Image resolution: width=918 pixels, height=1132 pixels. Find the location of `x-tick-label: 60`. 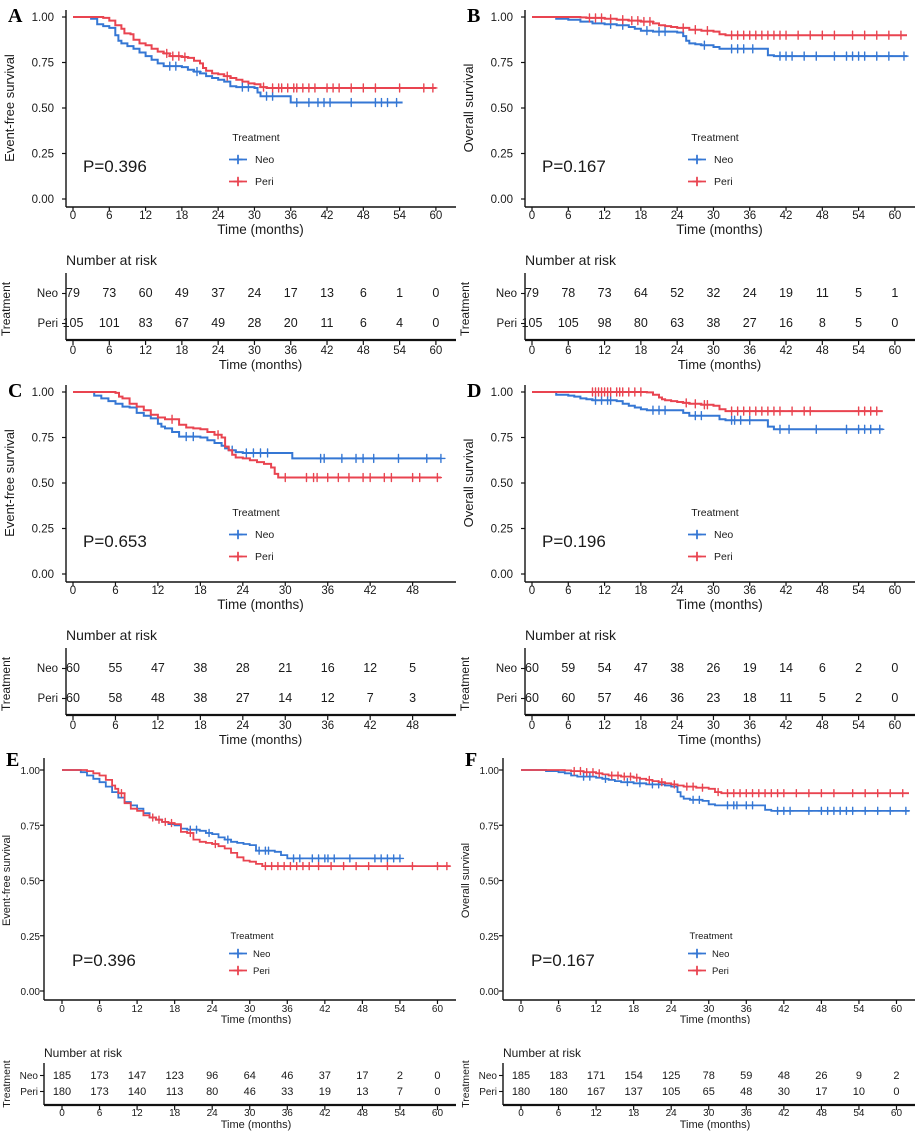

x-tick-label: 60 is located at coordinates (438, 1009).